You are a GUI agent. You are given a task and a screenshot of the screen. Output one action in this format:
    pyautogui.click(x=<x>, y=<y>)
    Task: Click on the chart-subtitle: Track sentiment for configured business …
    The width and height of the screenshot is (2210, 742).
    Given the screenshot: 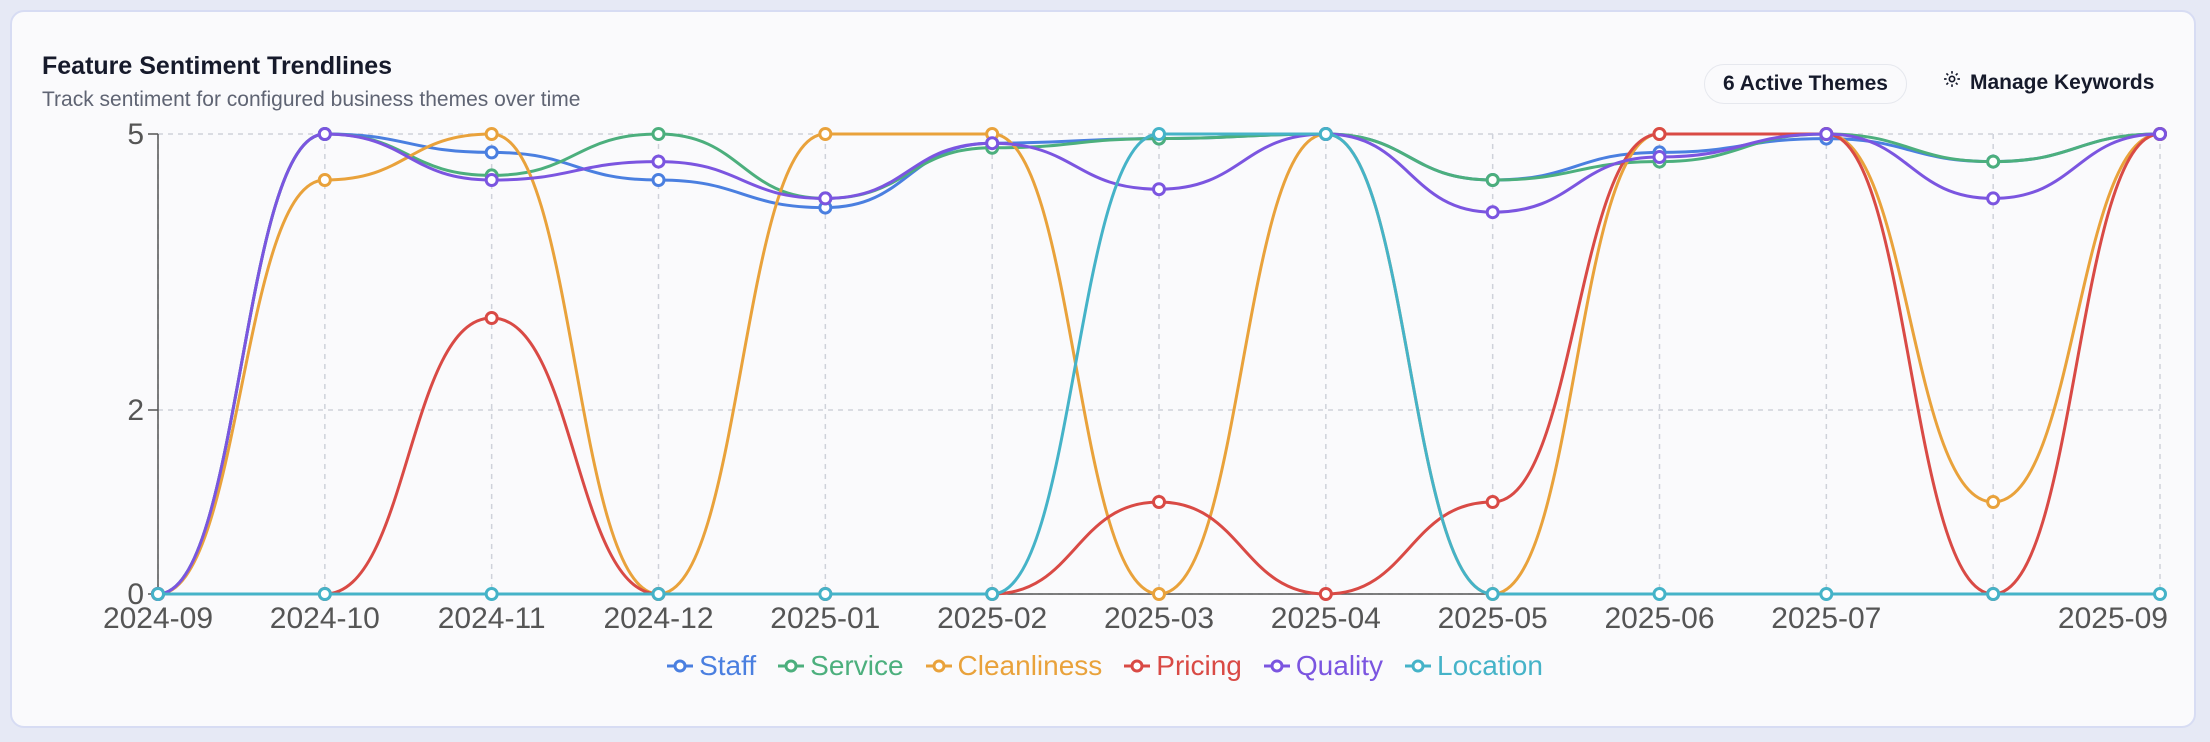 What is the action you would take?
    pyautogui.click(x=311, y=99)
    